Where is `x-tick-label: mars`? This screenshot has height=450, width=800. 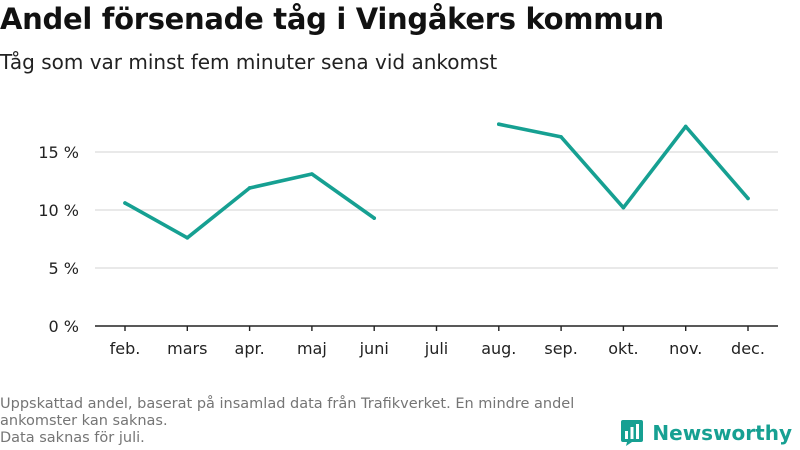
x-tick-label: mars is located at coordinates (187, 348).